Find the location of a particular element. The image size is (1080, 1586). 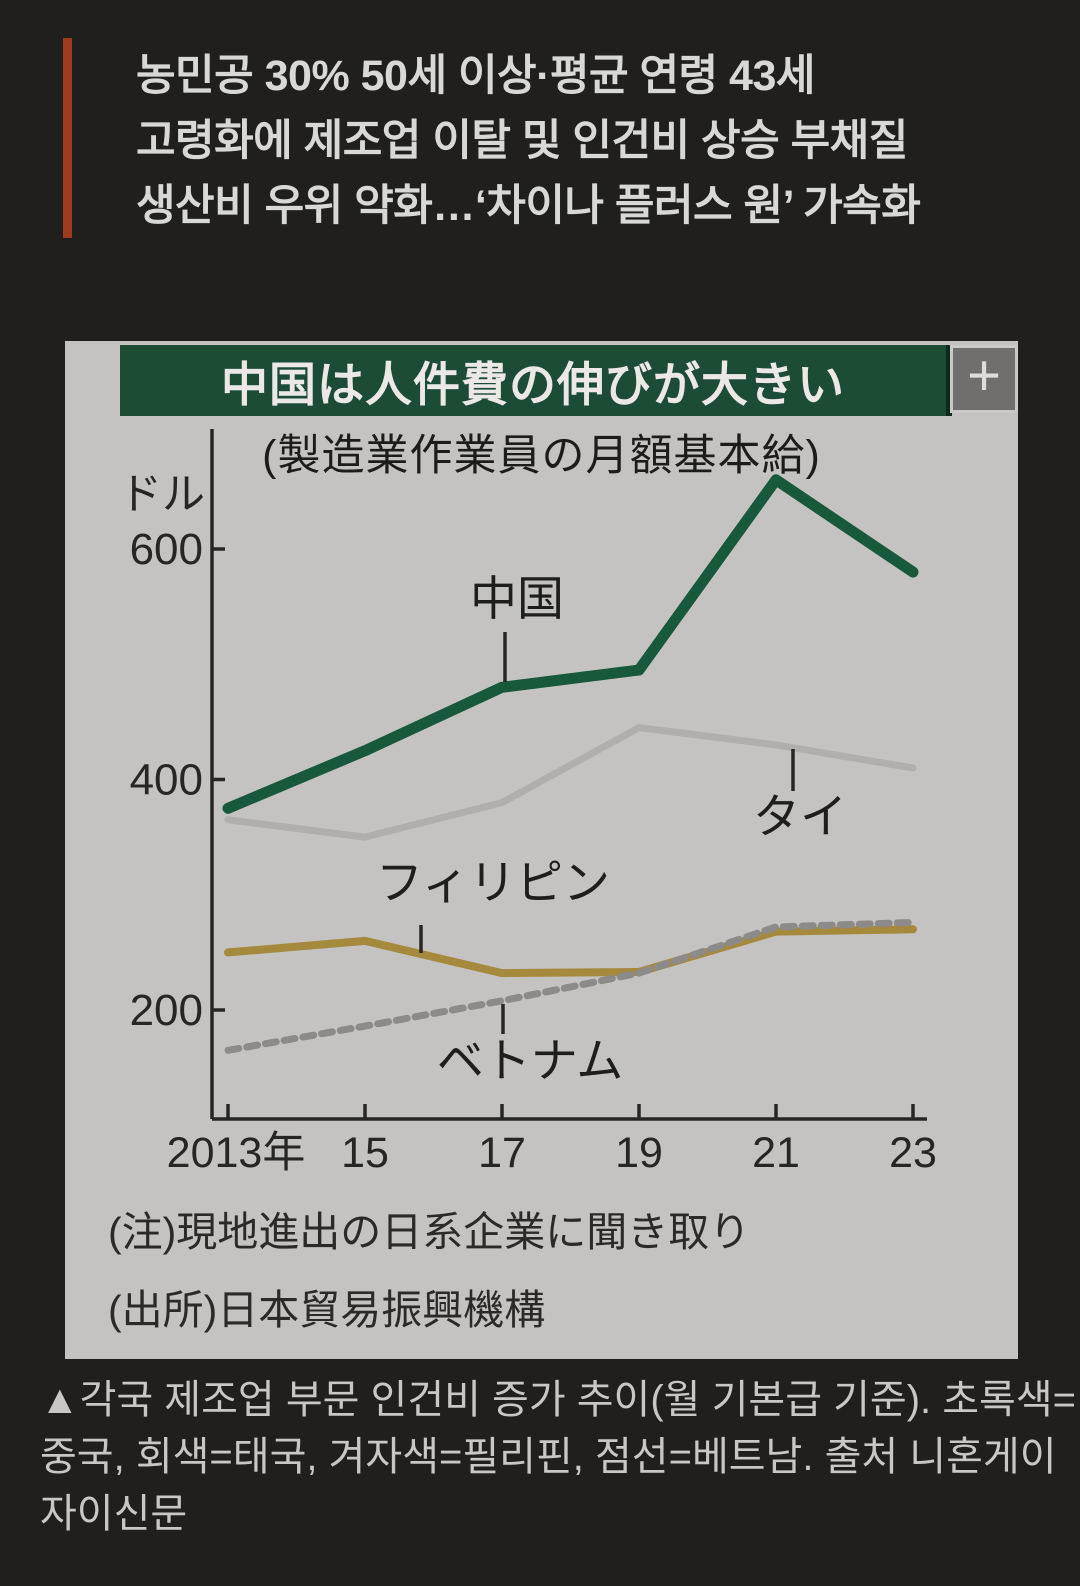

chart-title-bar: 中国は人件費の伸びが大きい is located at coordinates (536, 380).